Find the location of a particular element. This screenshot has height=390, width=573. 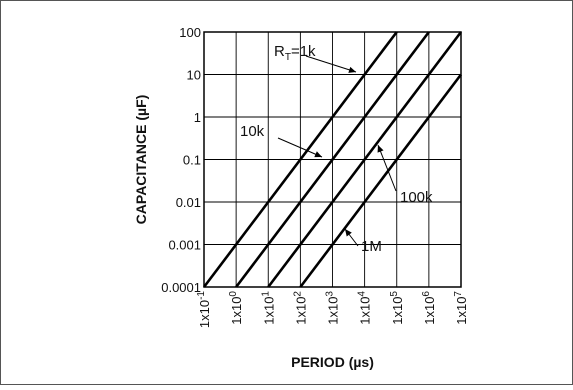

x-tick-exponent: 7 is located at coordinates (458, 294).